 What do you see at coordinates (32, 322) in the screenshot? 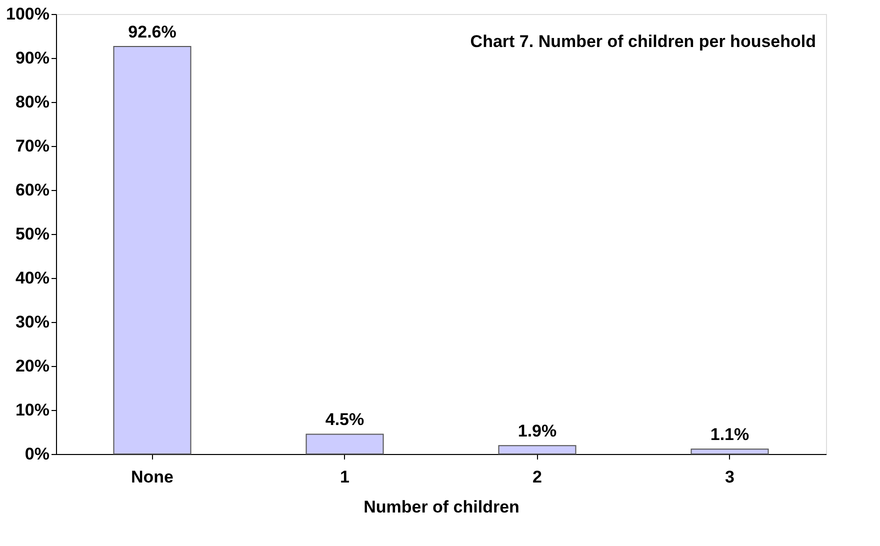
I see `y-tick-label: 30%` at bounding box center [32, 322].